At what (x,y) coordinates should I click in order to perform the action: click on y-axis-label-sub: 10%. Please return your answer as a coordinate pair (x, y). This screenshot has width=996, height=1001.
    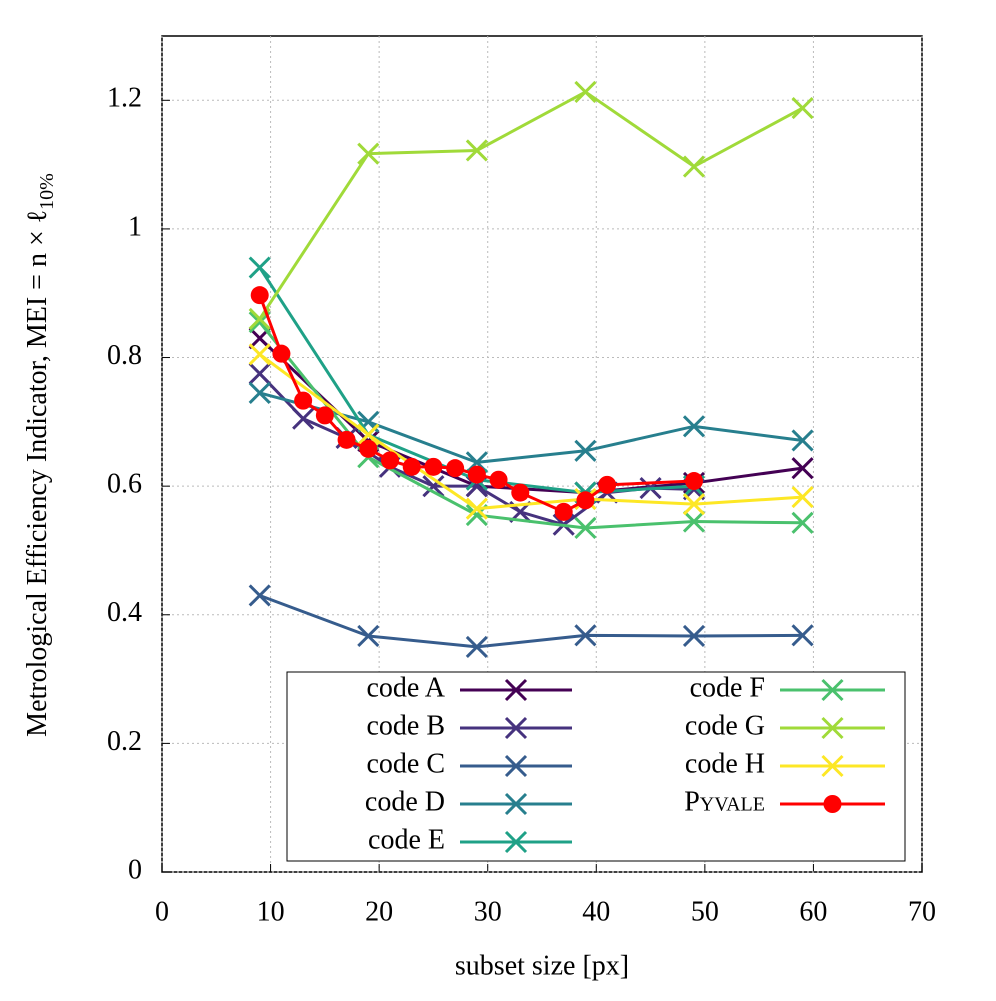
    Looking at the image, I should click on (47, 191).